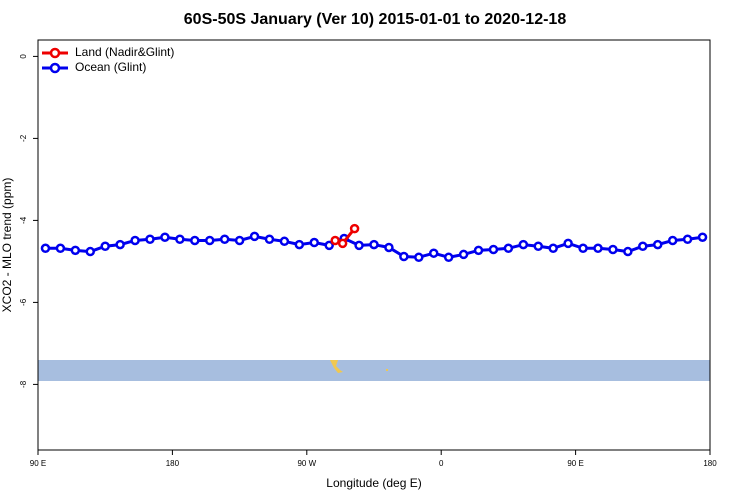  I want to click on y-tick-label: -6, so click(23, 302).